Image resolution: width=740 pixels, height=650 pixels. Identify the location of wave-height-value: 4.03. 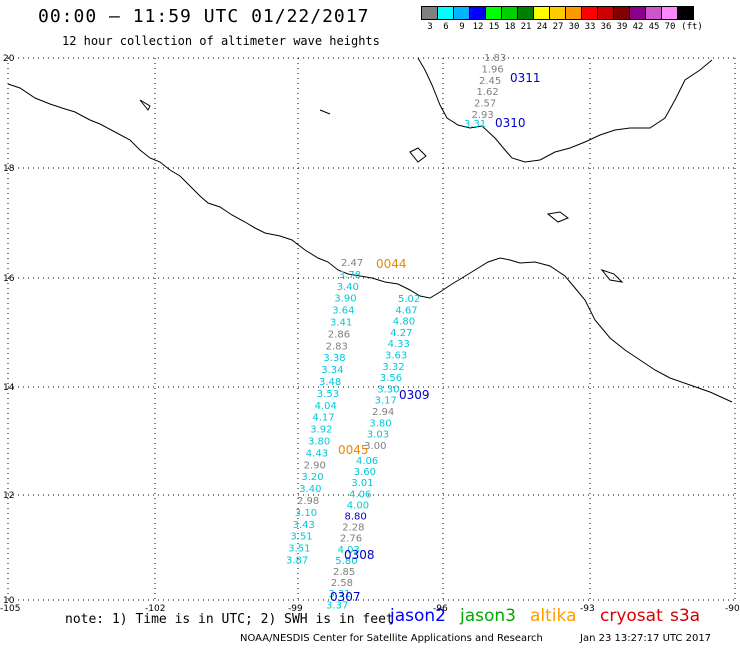
(349, 550).